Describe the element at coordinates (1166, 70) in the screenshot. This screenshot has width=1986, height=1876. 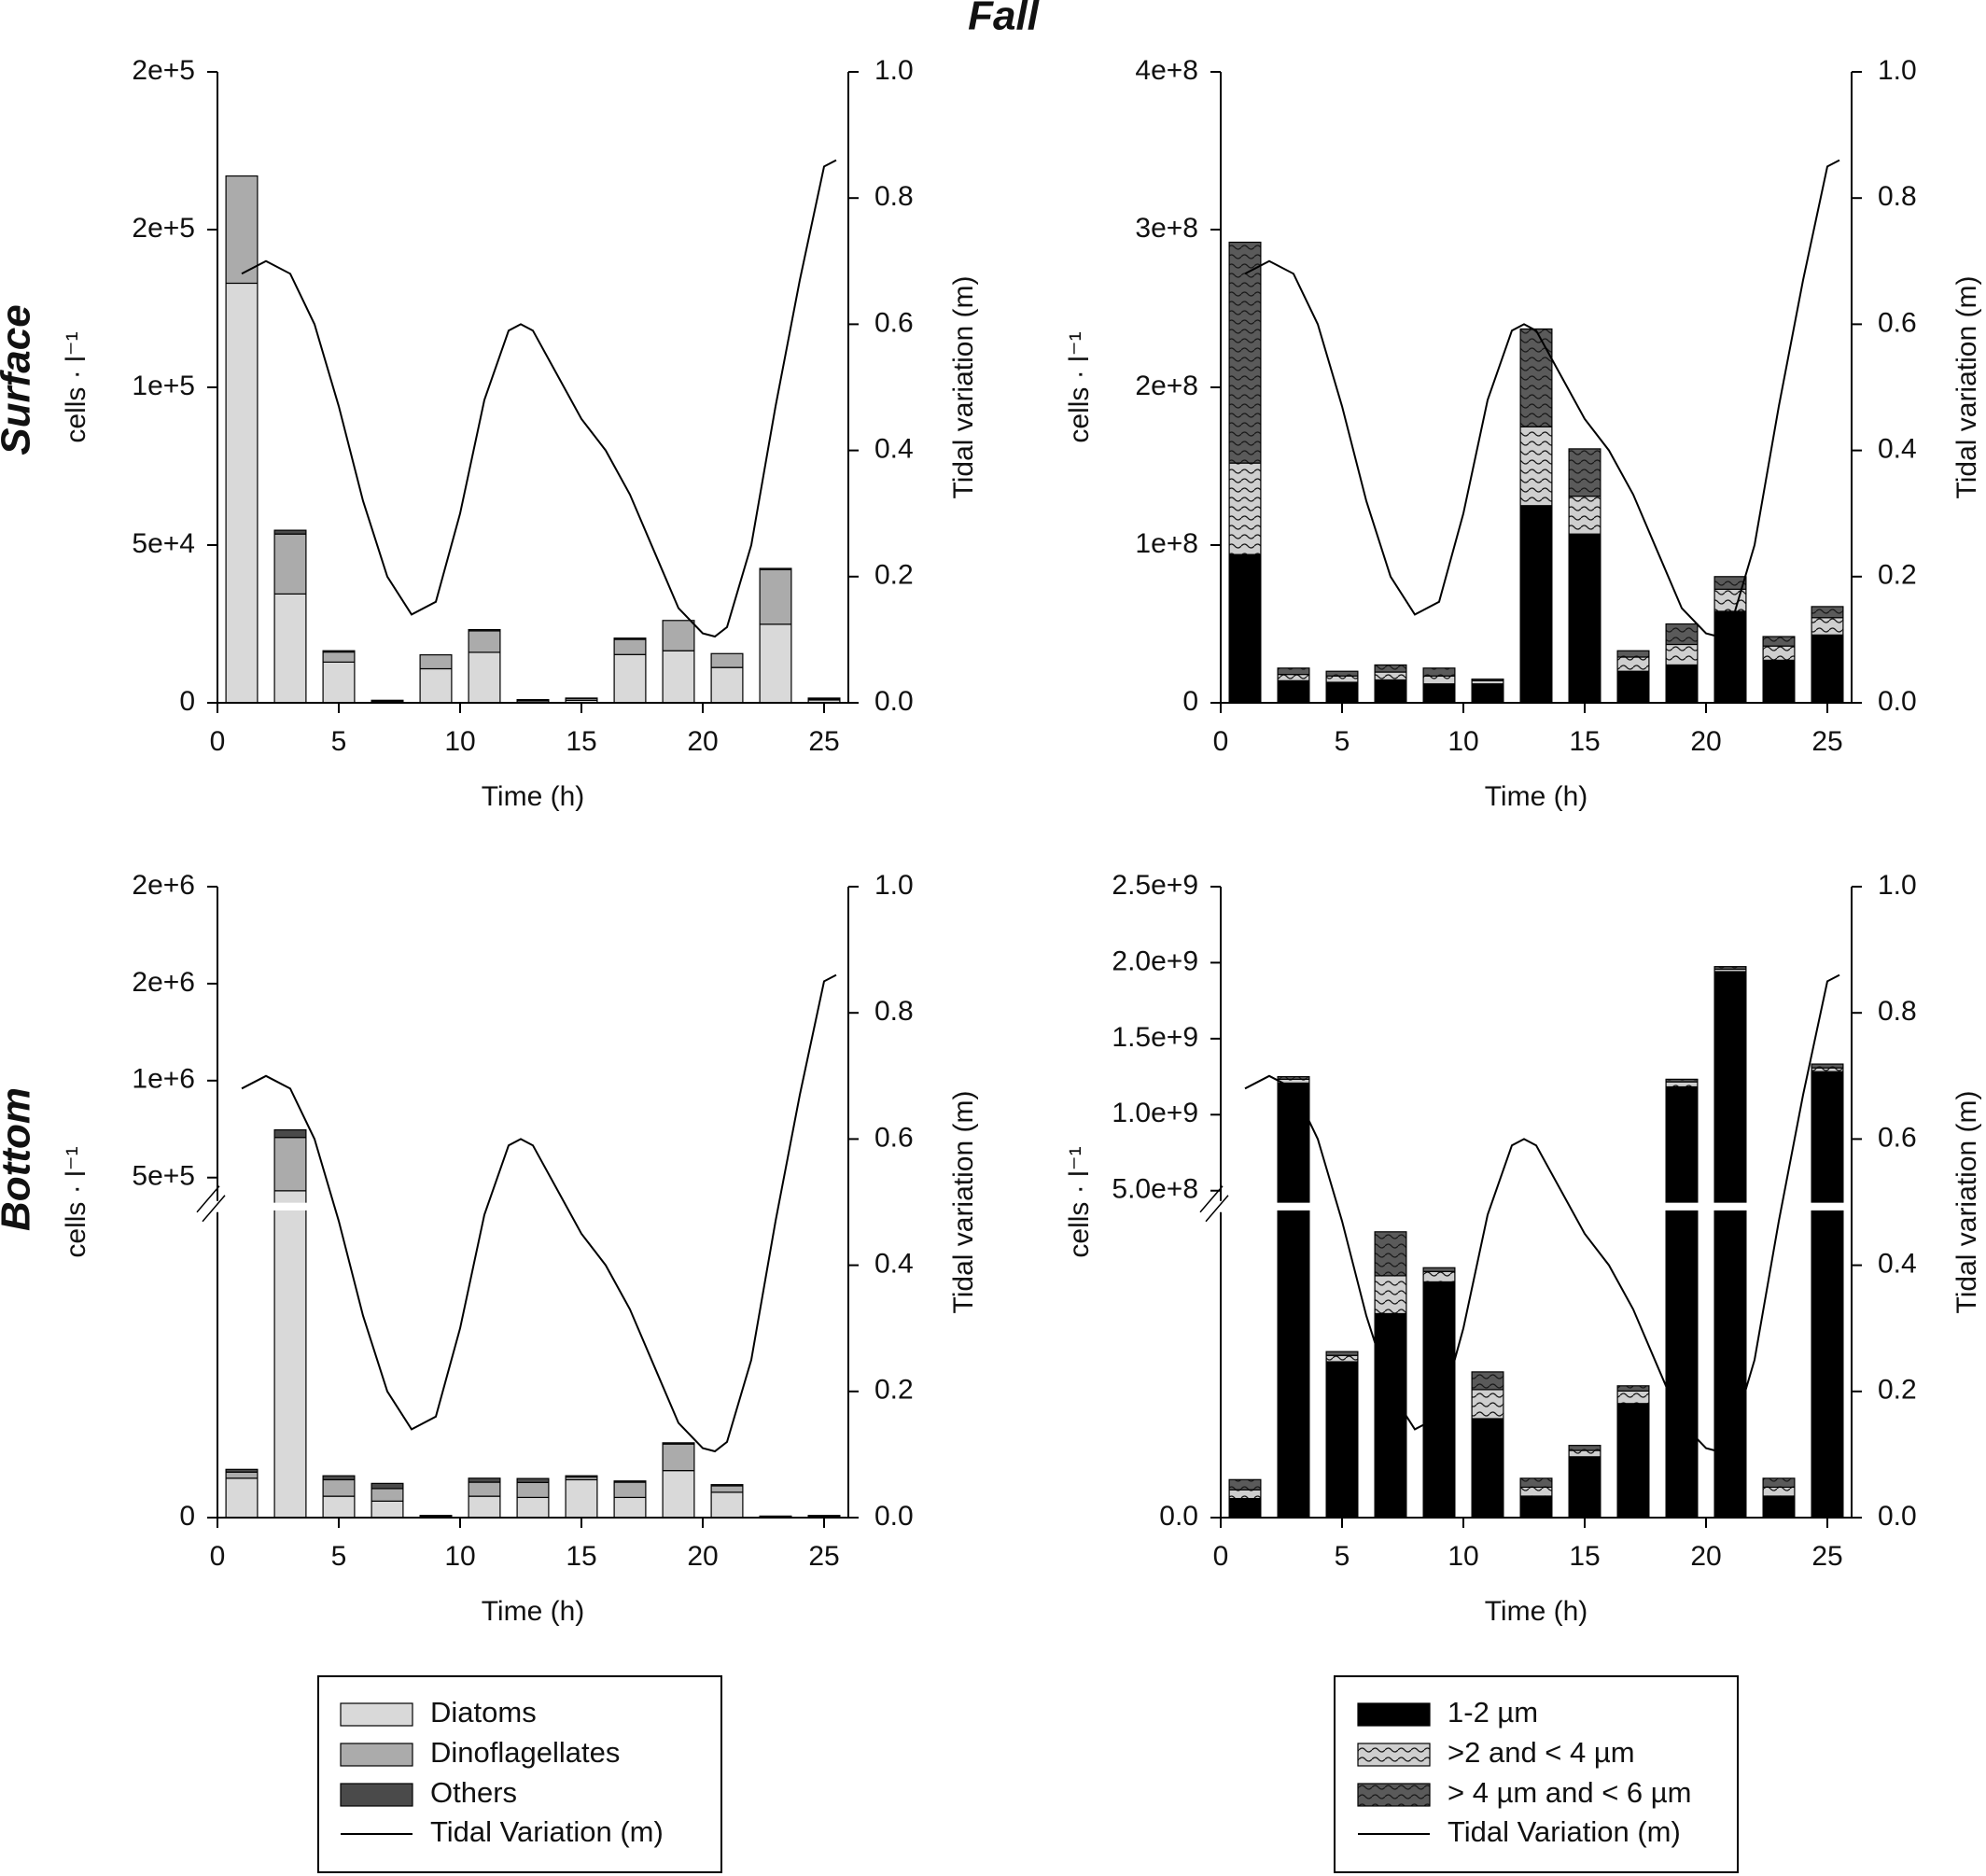
I see `y-tick-label: 4e+8` at that location.